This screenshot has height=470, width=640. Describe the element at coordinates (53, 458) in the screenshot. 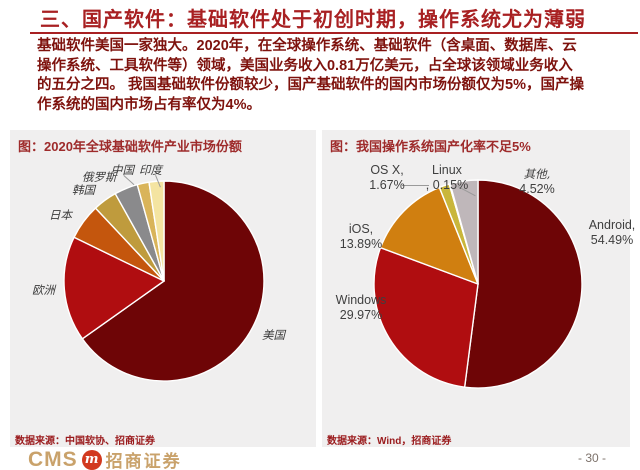

I see `cms-logo-text: CMS` at that location.